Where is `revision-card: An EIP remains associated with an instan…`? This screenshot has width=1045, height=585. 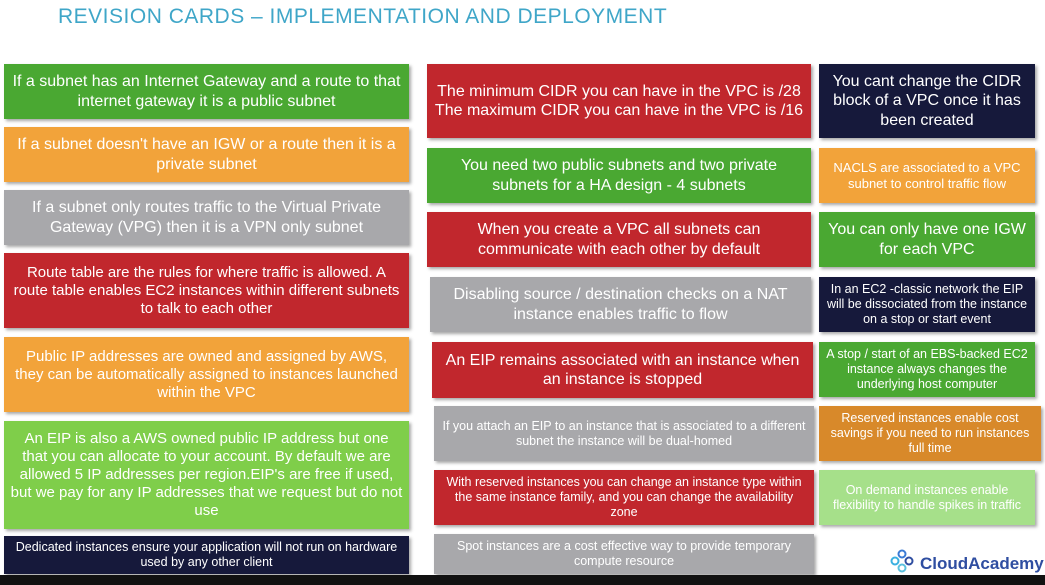 revision-card: An EIP remains associated with an instan… is located at coordinates (622, 370).